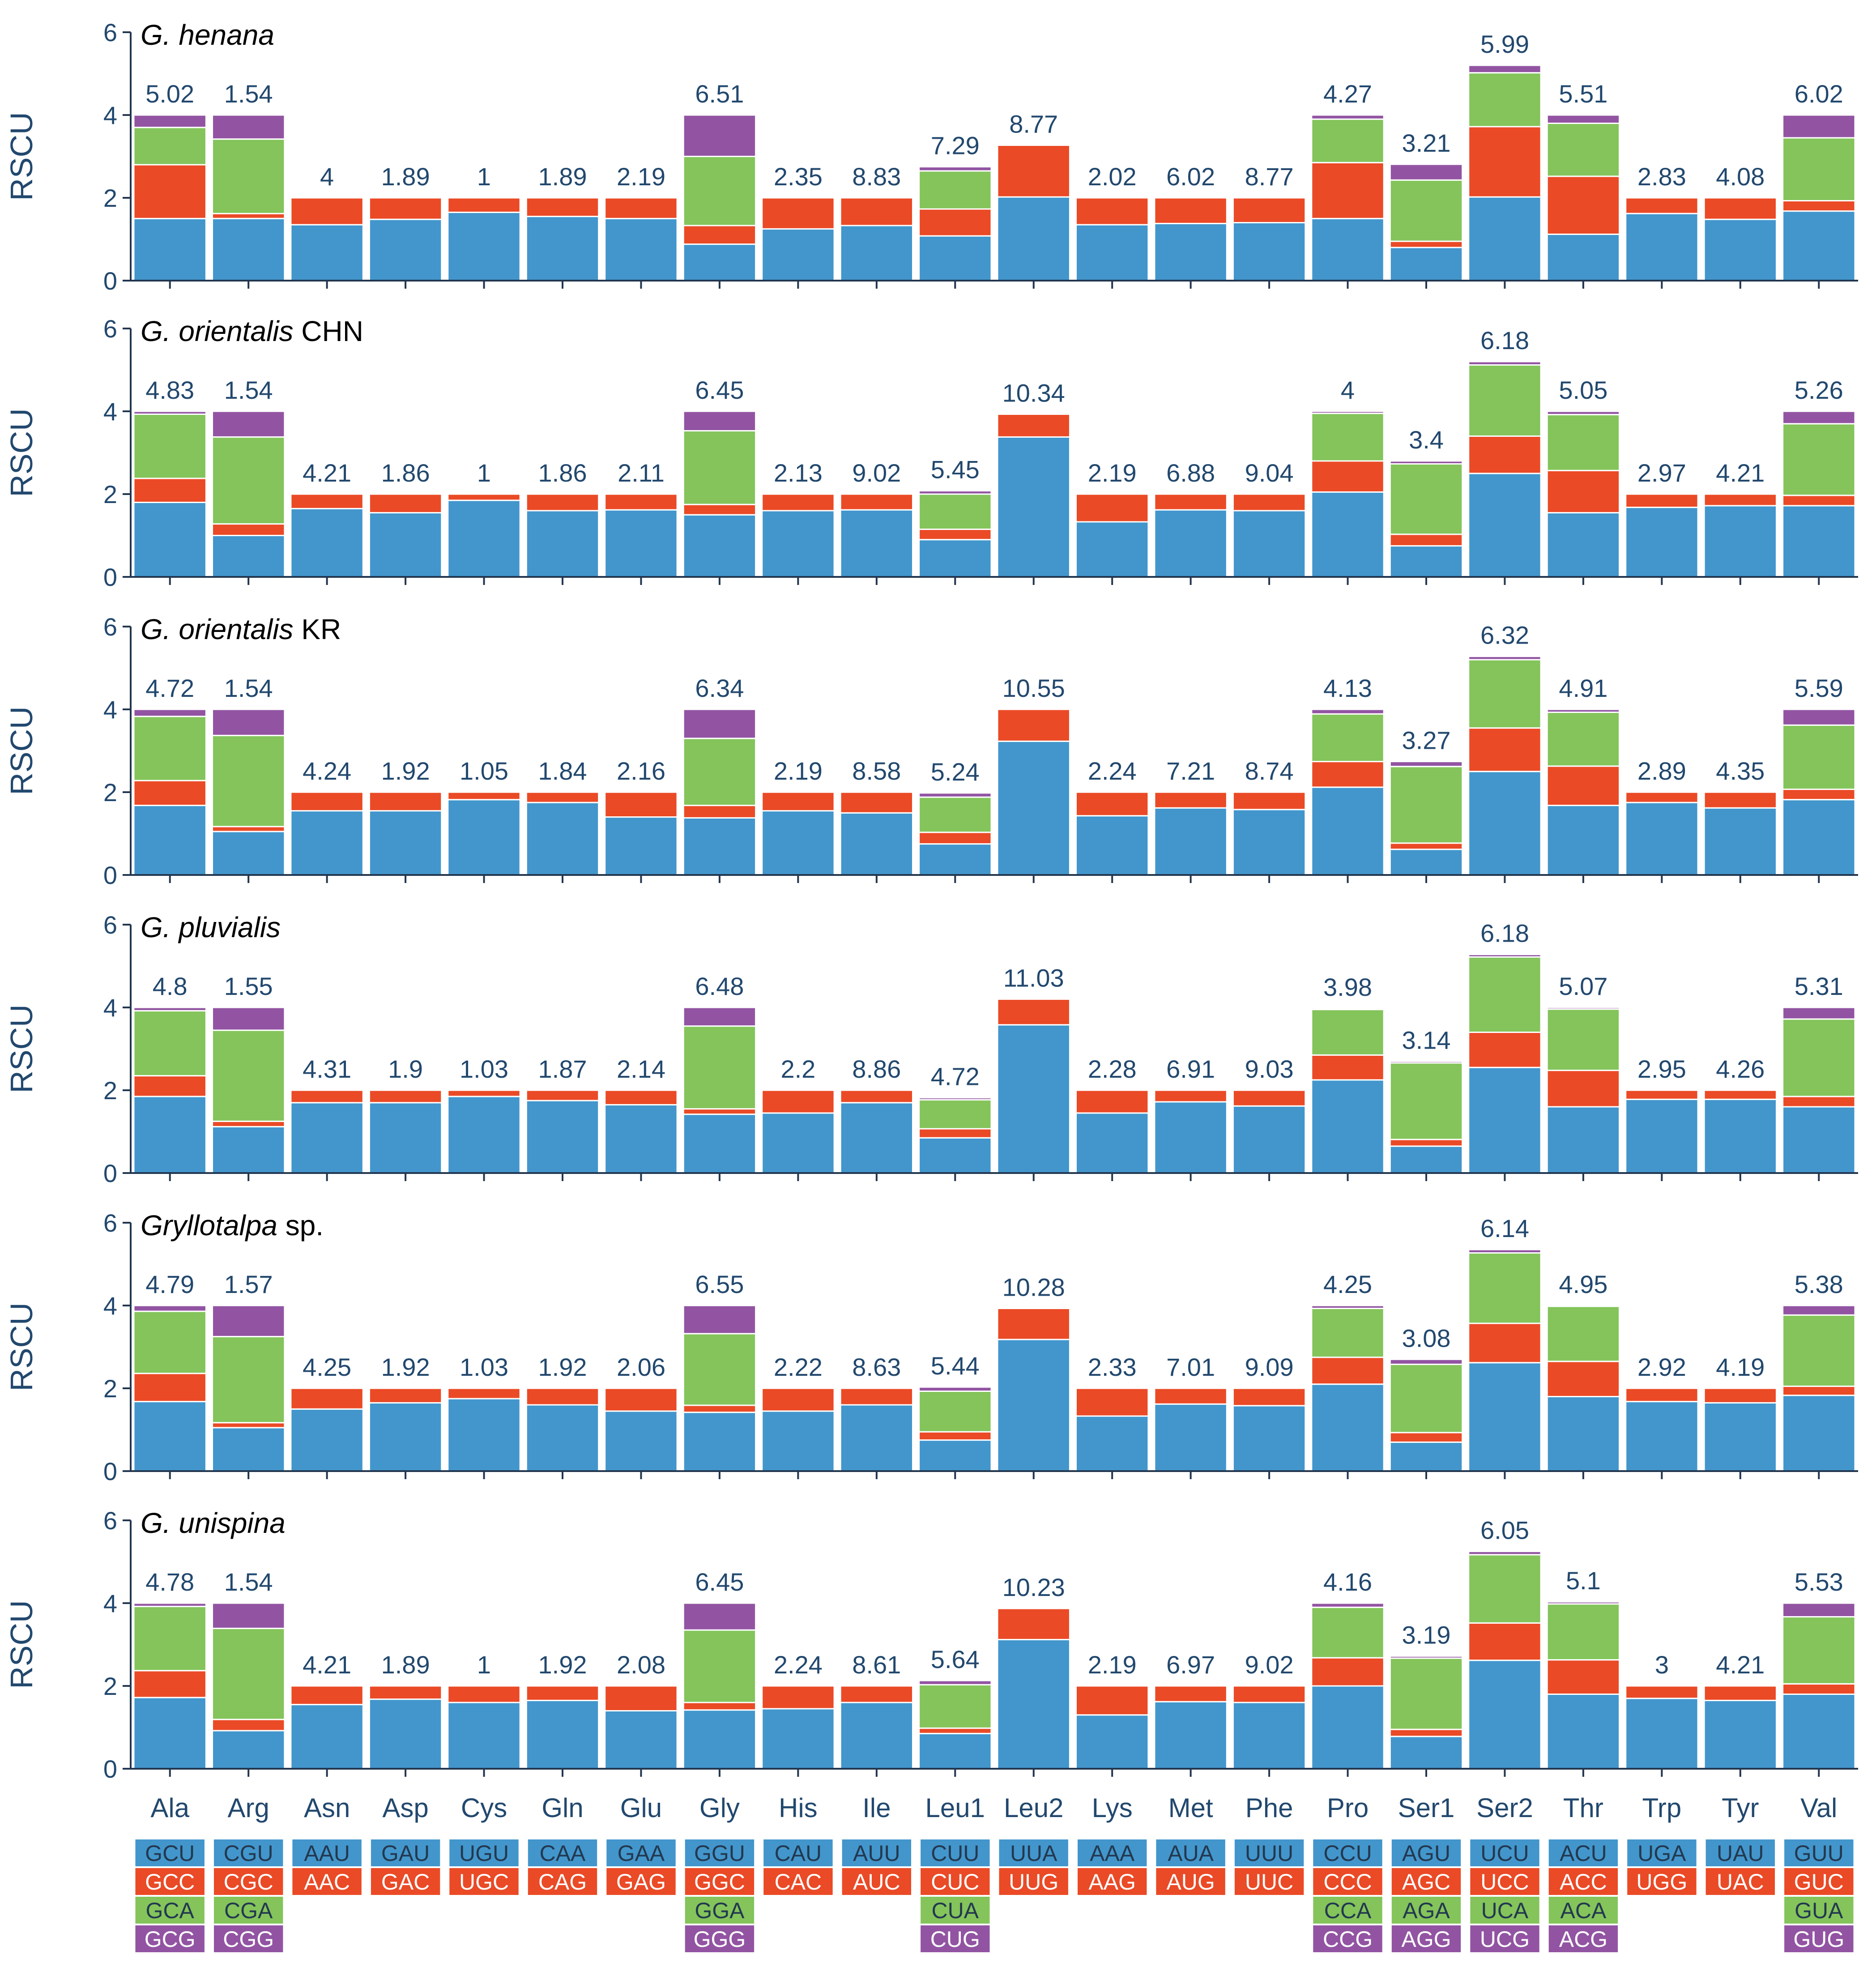 The height and width of the screenshot is (1967, 1876). Describe the element at coordinates (405, 1665) in the screenshot. I see `data-label-asp: 1.89` at that location.